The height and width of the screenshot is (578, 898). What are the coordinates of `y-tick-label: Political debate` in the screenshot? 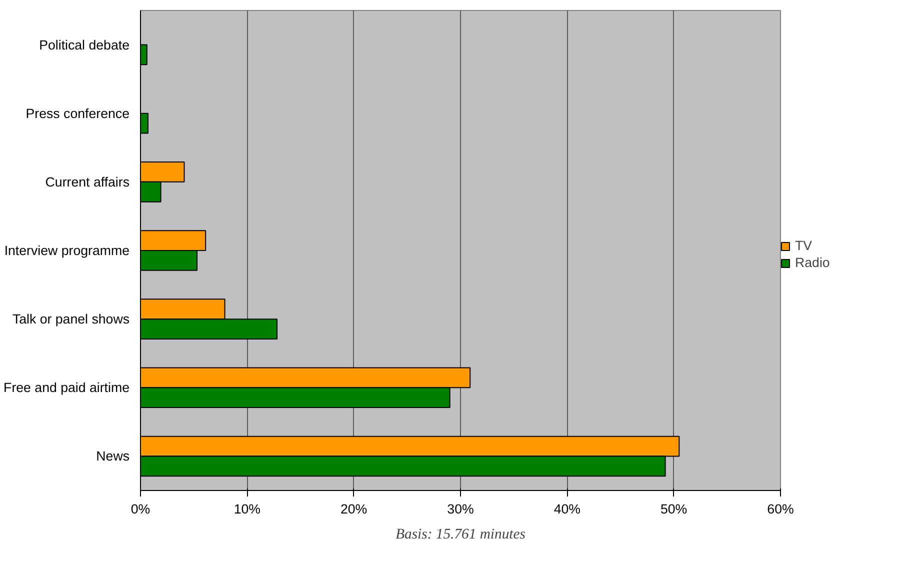 It's located at (84, 44).